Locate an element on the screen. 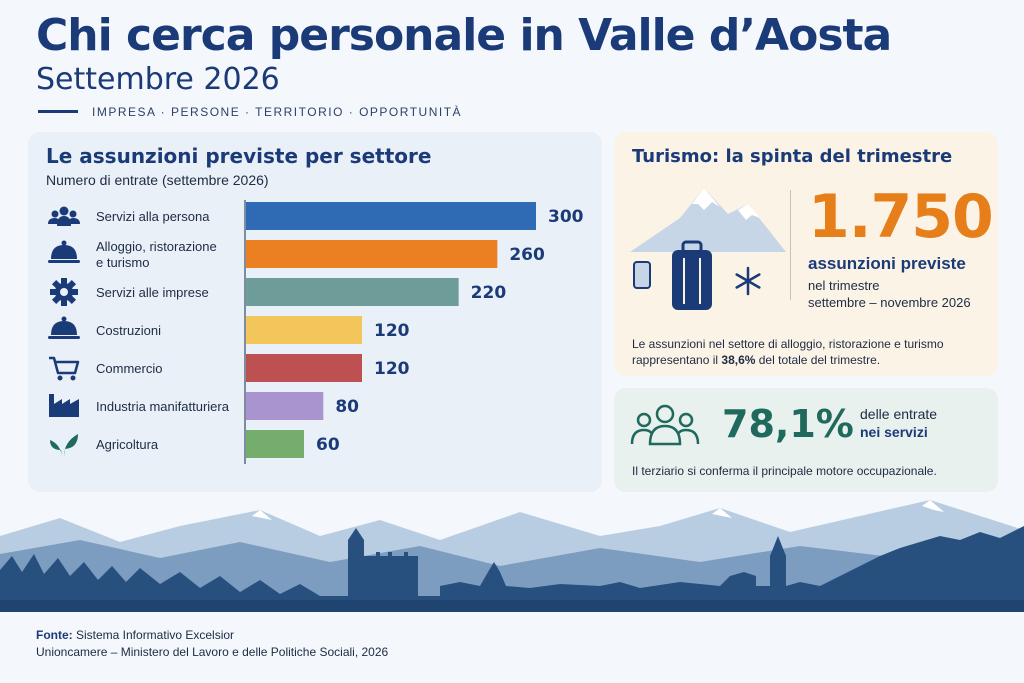 The height and width of the screenshot is (683, 1024). value-label: 60 is located at coordinates (328, 445).